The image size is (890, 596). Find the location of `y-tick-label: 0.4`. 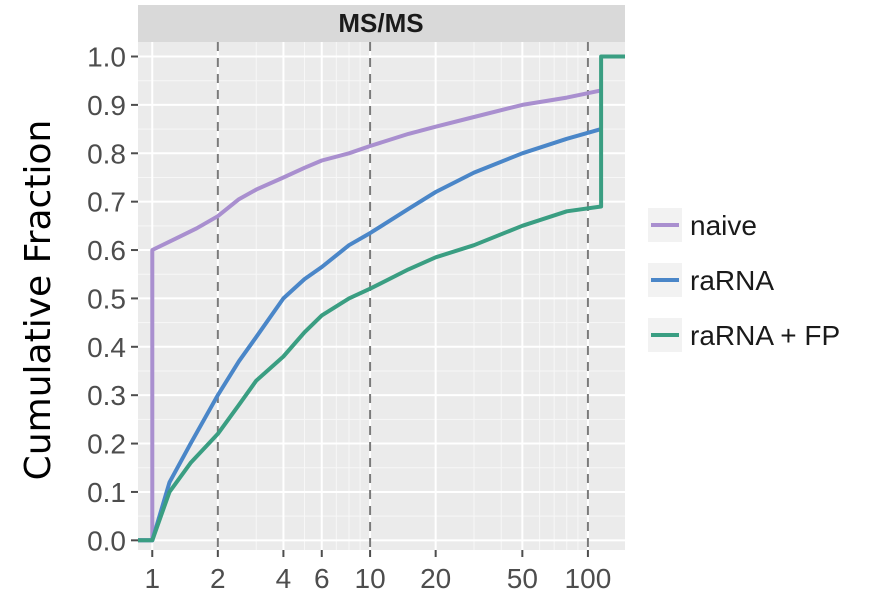

y-tick-label: 0.4 is located at coordinates (106, 347).